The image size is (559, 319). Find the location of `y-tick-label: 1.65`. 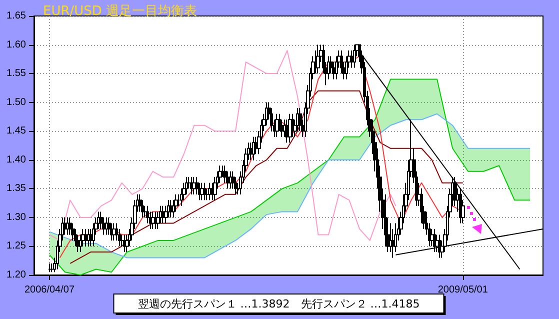

y-tick-label: 1.65 is located at coordinates (16, 16).